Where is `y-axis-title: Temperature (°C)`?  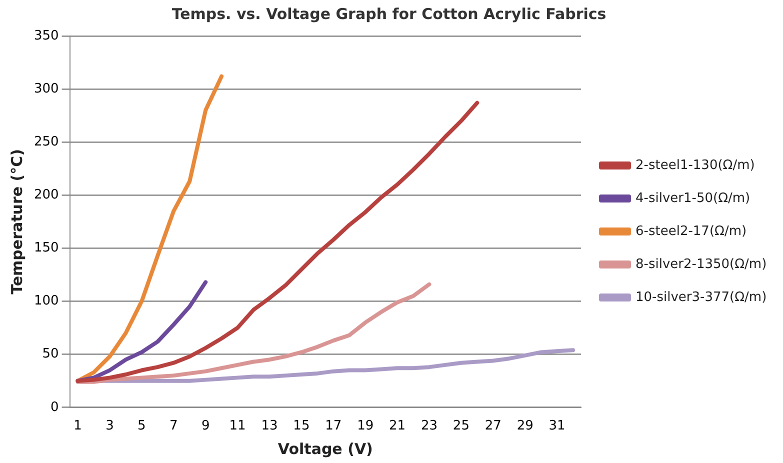
y-axis-title: Temperature (°C) is located at coordinates (17, 221).